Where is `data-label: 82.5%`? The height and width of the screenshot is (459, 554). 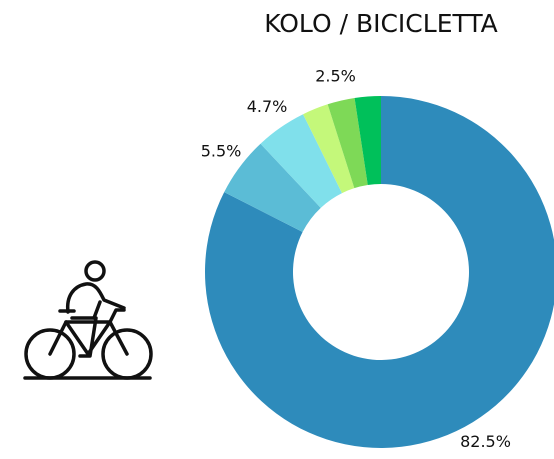 data-label: 82.5% is located at coordinates (485, 441).